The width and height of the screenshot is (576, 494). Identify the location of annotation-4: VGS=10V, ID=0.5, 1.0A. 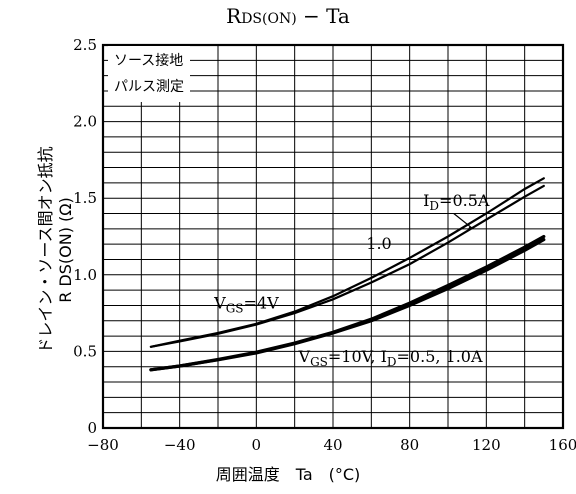
(390, 358).